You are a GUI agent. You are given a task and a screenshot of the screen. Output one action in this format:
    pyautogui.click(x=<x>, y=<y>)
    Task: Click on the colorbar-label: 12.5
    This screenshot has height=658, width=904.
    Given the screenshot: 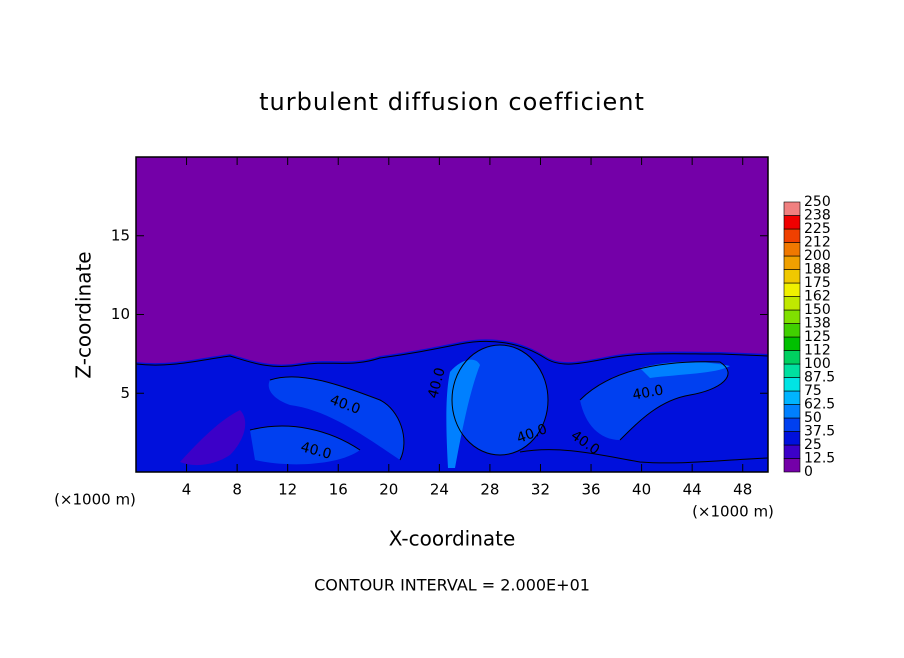 What is the action you would take?
    pyautogui.click(x=819, y=459)
    